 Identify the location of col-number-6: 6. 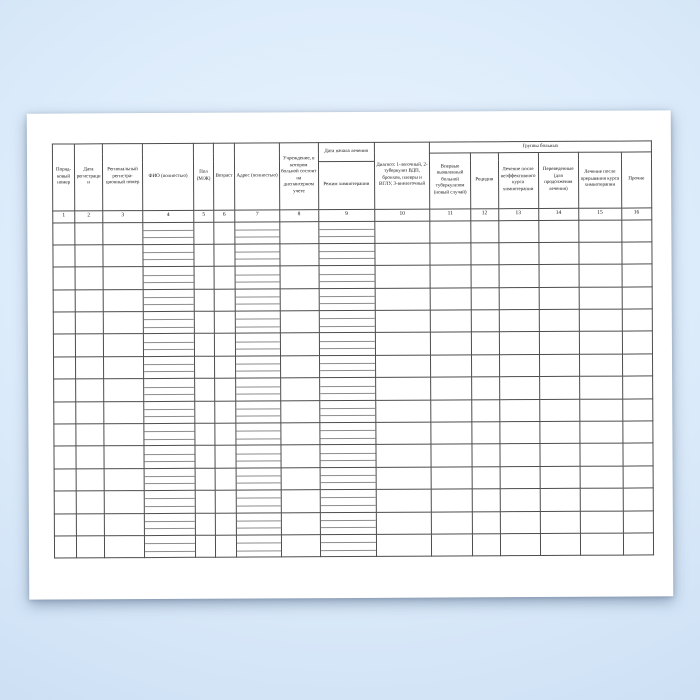
(224, 215).